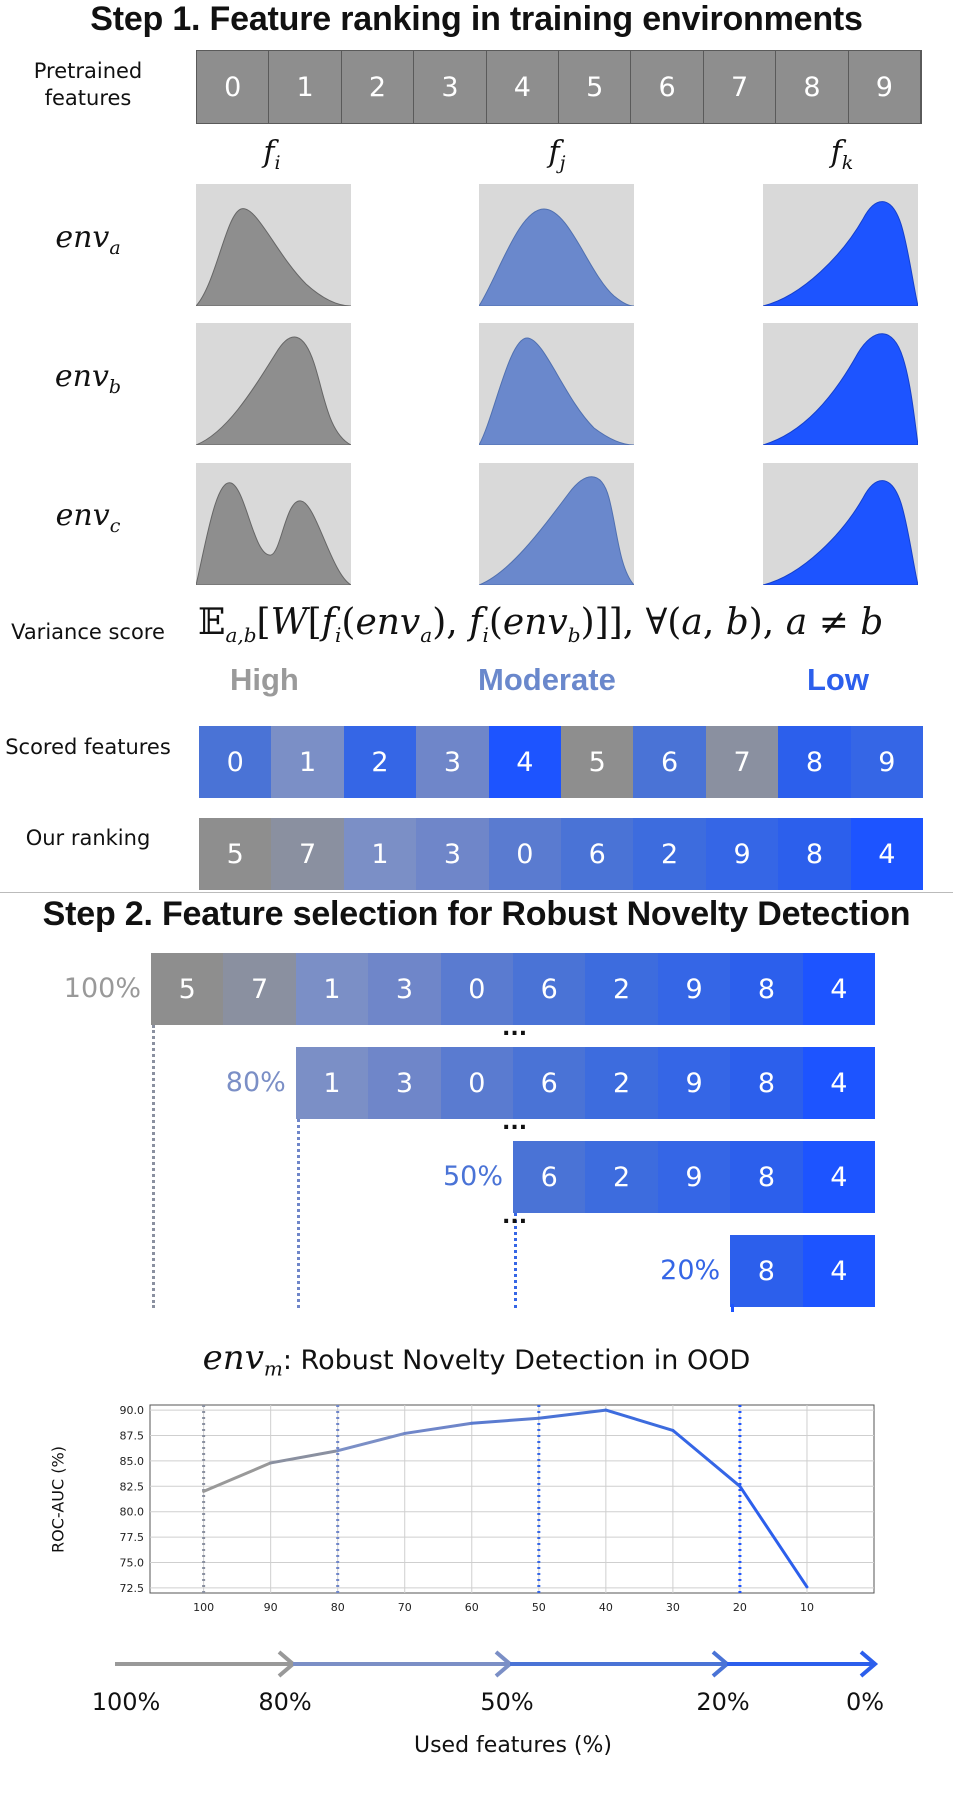  What do you see at coordinates (132, 1410) in the screenshot?
I see `y-tick-label: 90.0` at bounding box center [132, 1410].